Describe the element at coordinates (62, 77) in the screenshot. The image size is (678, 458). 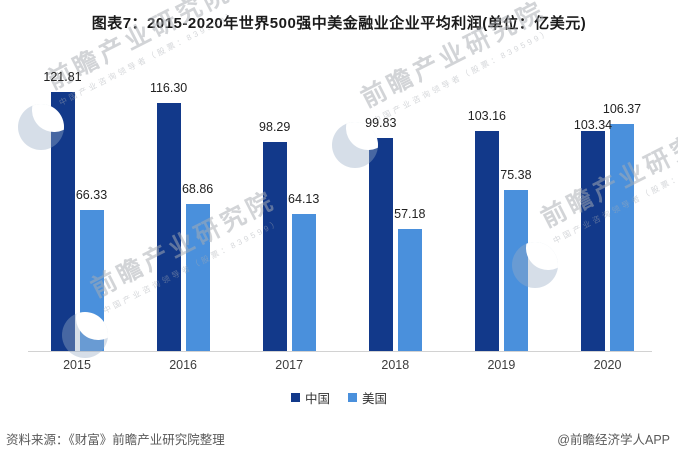
I see `value-label-中国-2015: 121.81` at that location.